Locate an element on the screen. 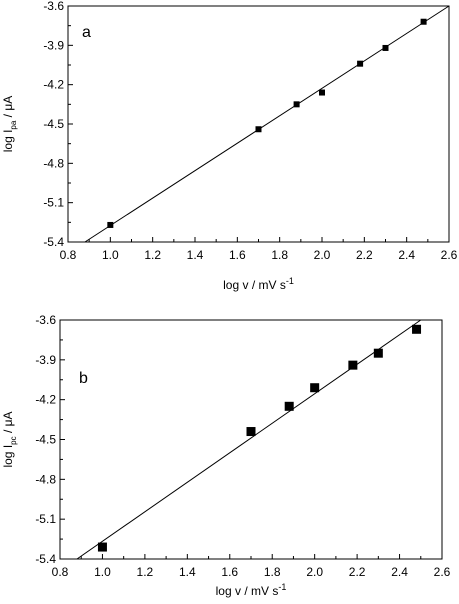 This screenshot has width=459, height=604. y-axis-title: log Ipa / μA is located at coordinates (9, 124).